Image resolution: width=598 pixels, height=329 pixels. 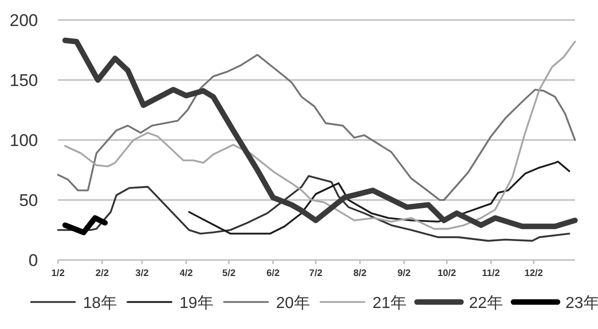 What do you see at coordinates (142, 273) in the screenshot?
I see `x-tick-label: 3/2` at bounding box center [142, 273].